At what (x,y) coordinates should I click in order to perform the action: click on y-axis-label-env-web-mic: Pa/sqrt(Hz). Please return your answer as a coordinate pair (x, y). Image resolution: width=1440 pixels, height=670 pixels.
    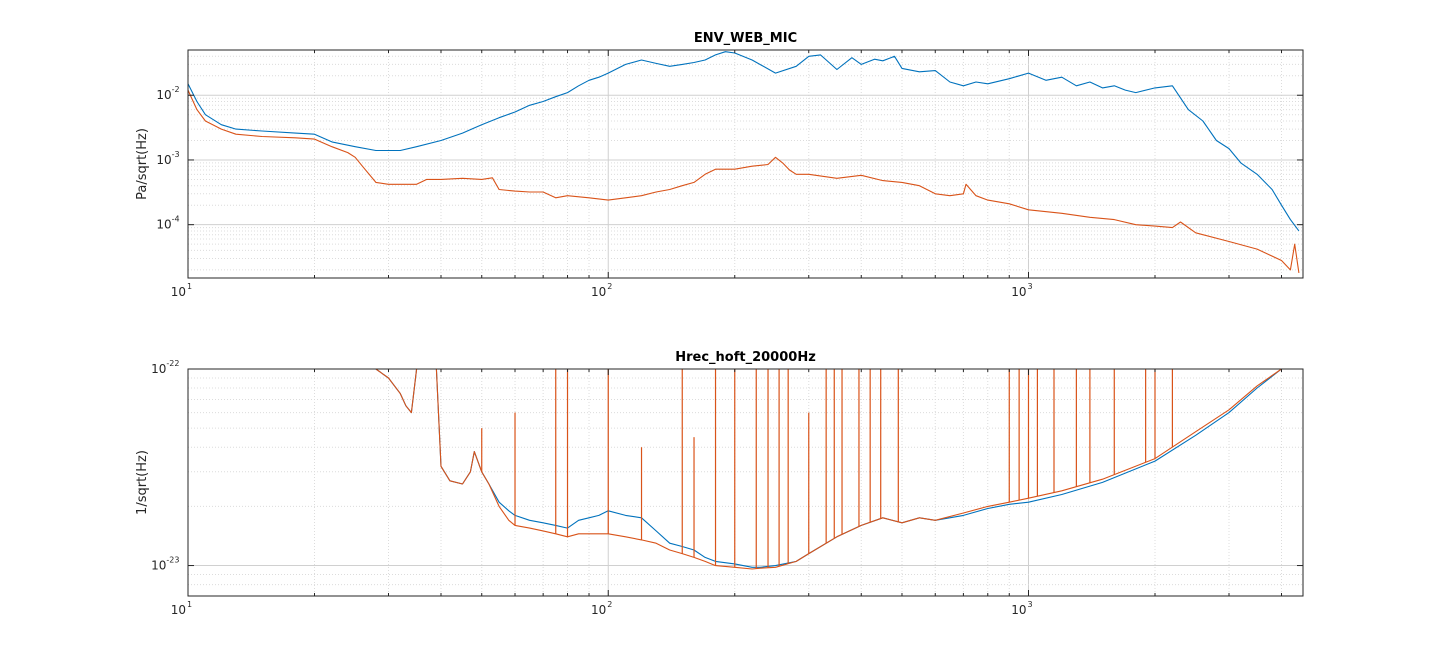
    Looking at the image, I should click on (142, 164).